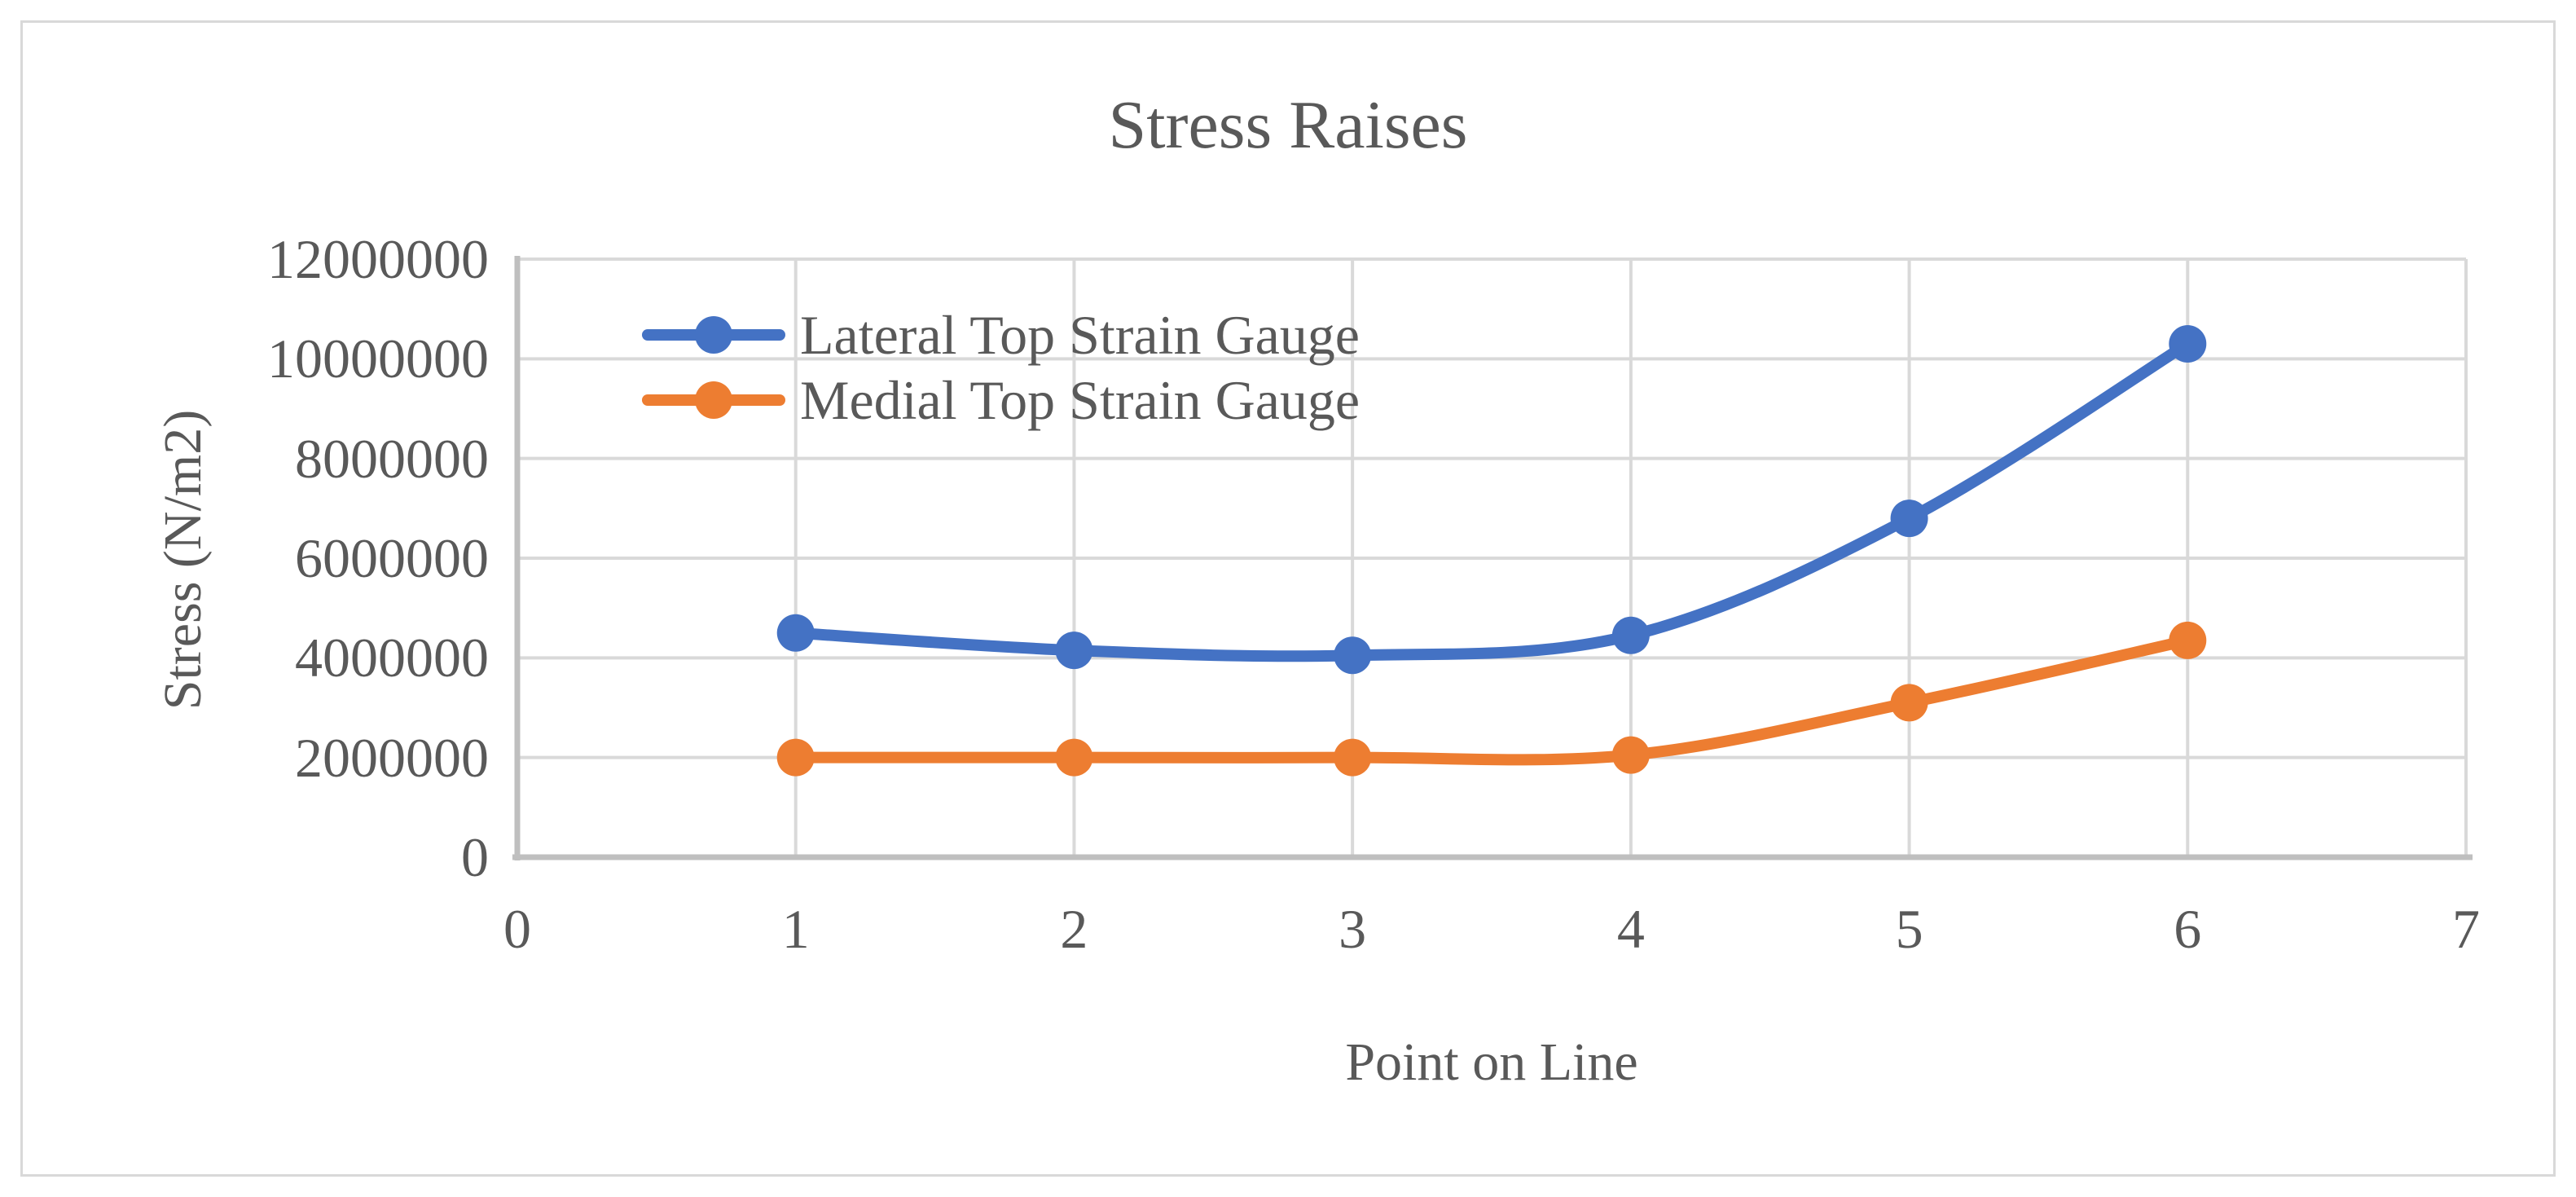  Describe the element at coordinates (517, 929) in the screenshot. I see `x-axis-tick-label: 0` at that location.